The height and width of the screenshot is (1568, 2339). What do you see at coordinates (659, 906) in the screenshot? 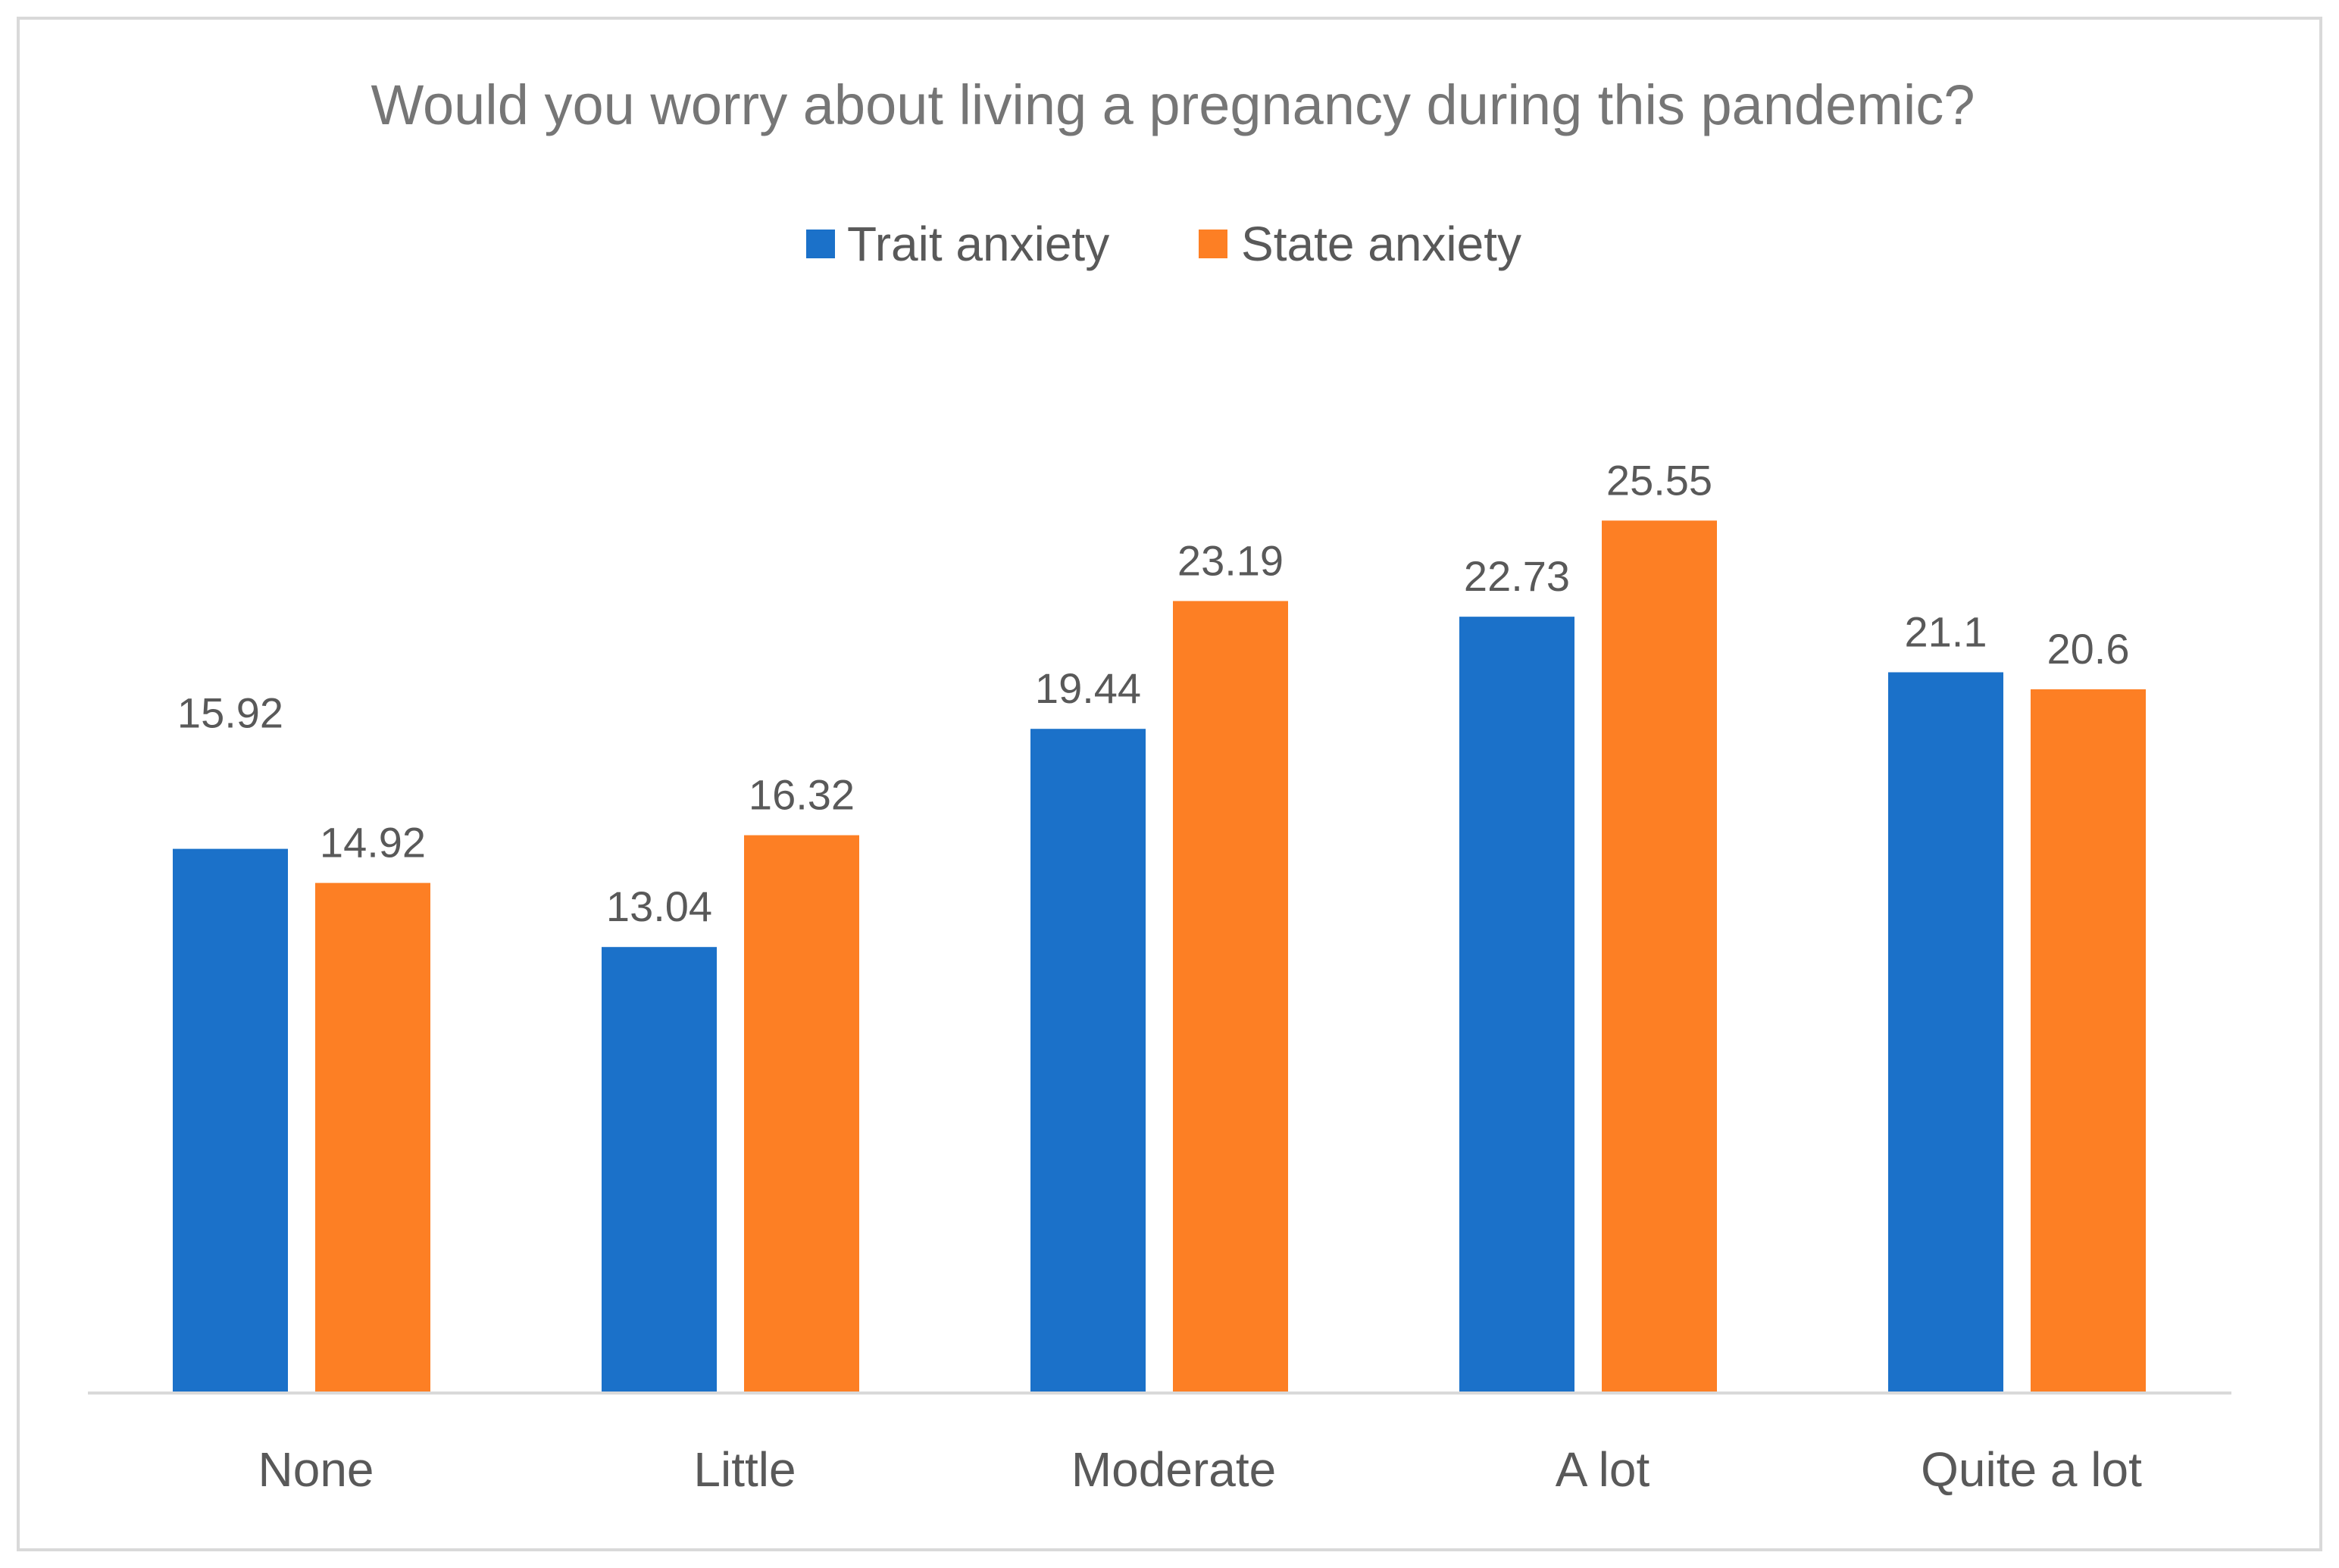
I see `data-label-trait-anxiety-little: 13.04` at bounding box center [659, 906].